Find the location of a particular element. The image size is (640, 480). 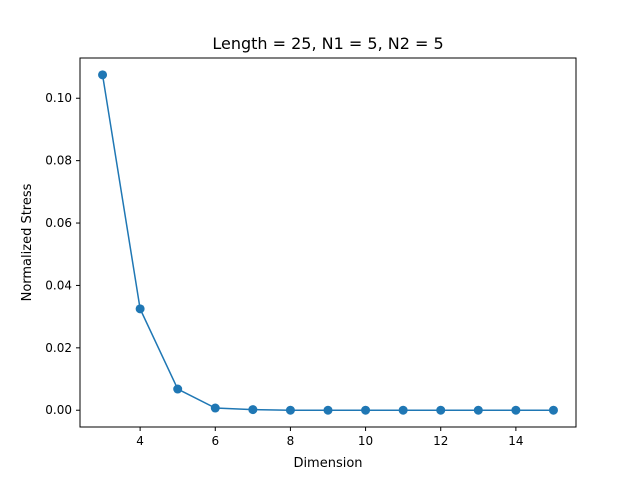

x-tick-label: 4 is located at coordinates (140, 441).